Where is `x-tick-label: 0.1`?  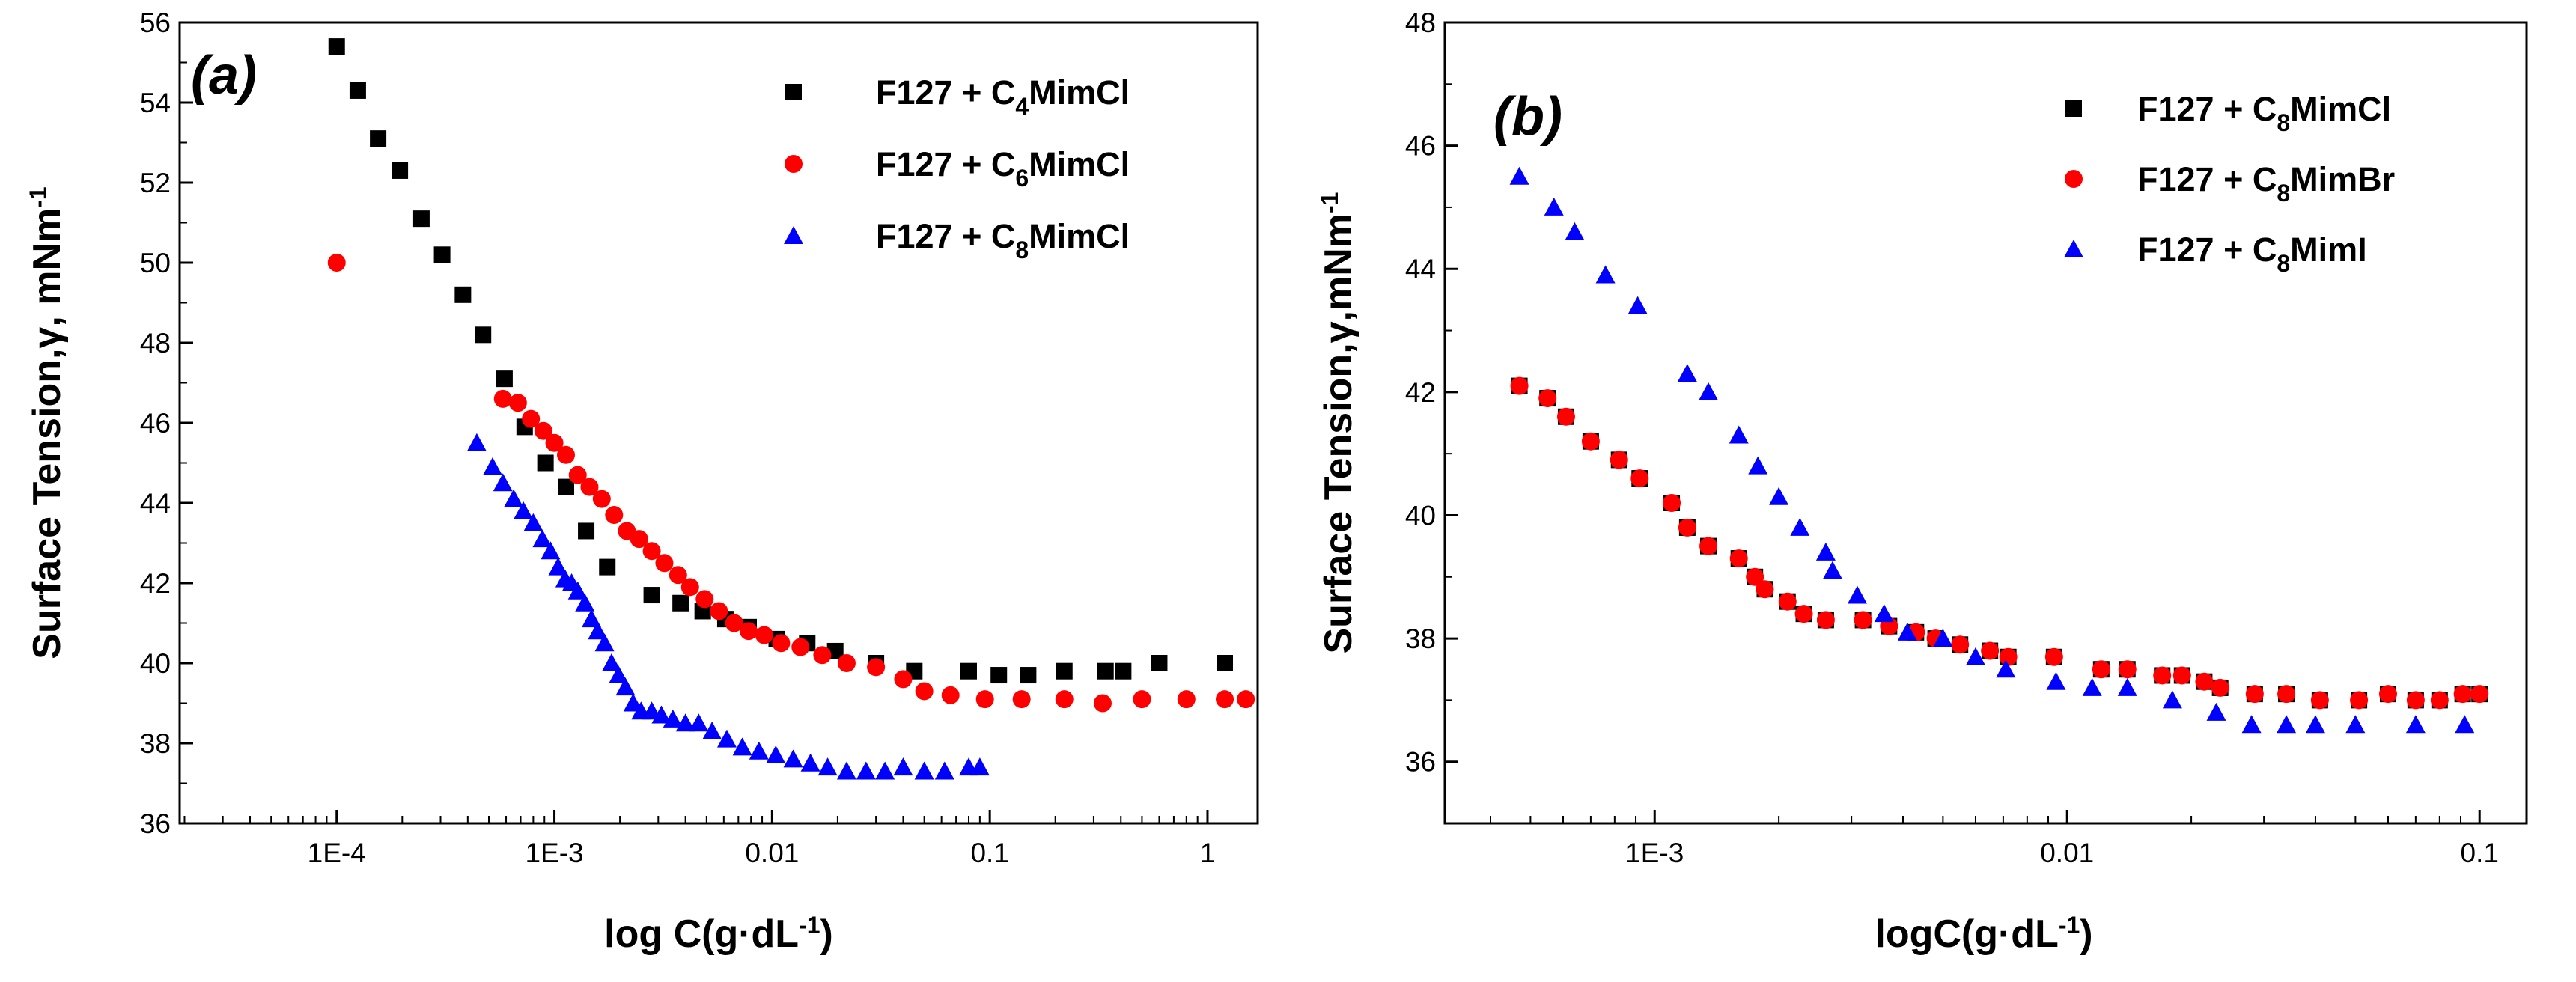 x-tick-label: 0.1 is located at coordinates (989, 853).